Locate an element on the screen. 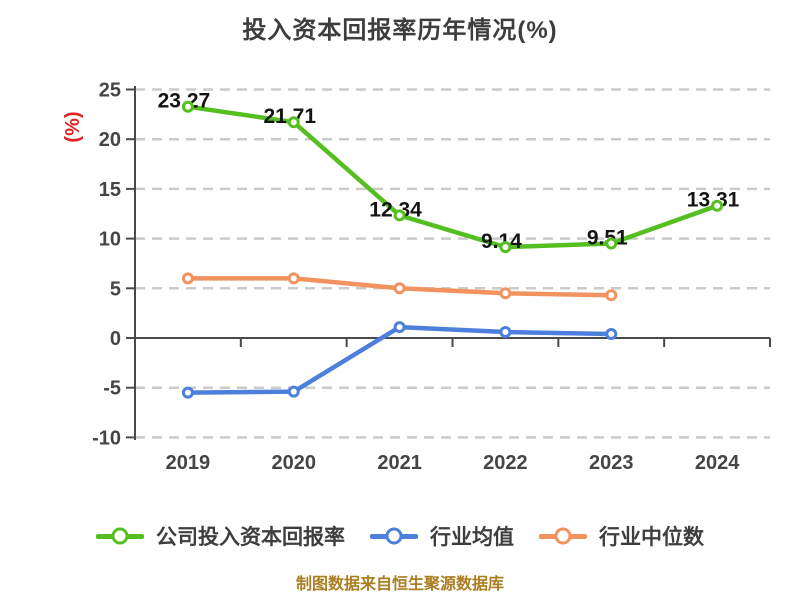 Image resolution: width=800 pixels, height=600 pixels. marker-industry-mean-2019 is located at coordinates (187, 392).